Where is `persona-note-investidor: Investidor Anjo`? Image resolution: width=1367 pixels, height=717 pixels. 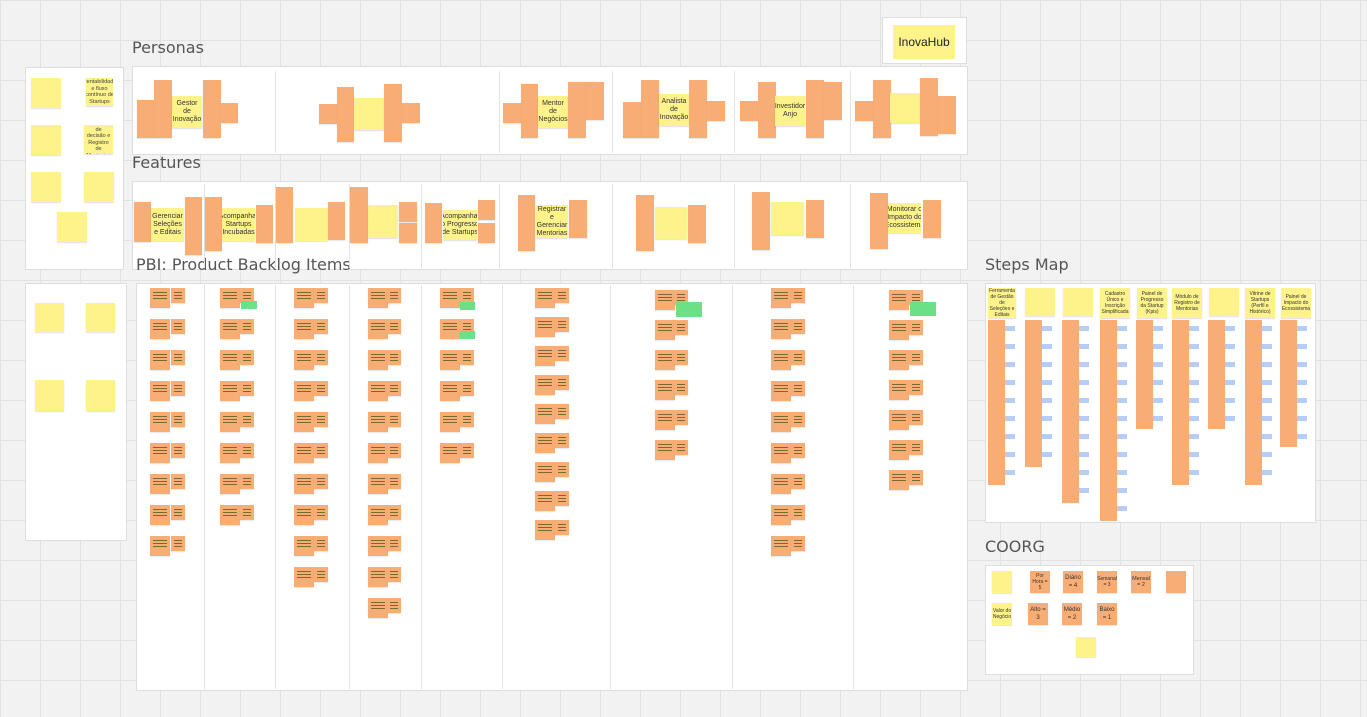 persona-note-investidor: Investidor Anjo is located at coordinates (790, 111).